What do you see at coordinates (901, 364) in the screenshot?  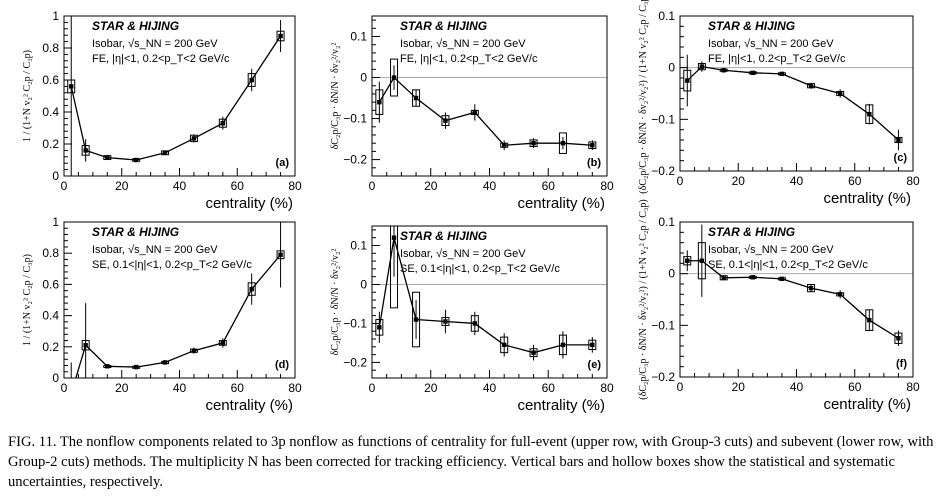 I see `panel-label: (f)` at bounding box center [901, 364].